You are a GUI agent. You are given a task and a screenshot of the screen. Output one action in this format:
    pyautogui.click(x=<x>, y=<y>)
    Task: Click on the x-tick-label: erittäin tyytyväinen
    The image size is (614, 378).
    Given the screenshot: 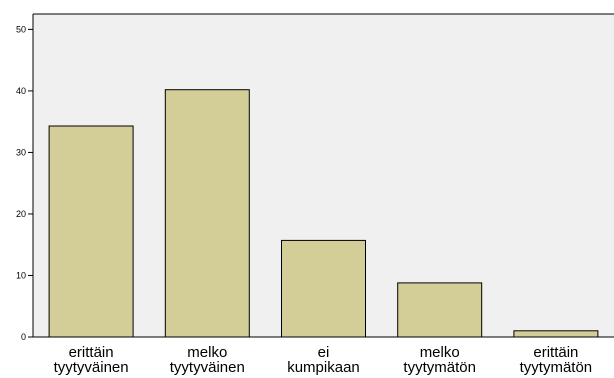 What is the action you would take?
    pyautogui.click(x=91, y=360)
    